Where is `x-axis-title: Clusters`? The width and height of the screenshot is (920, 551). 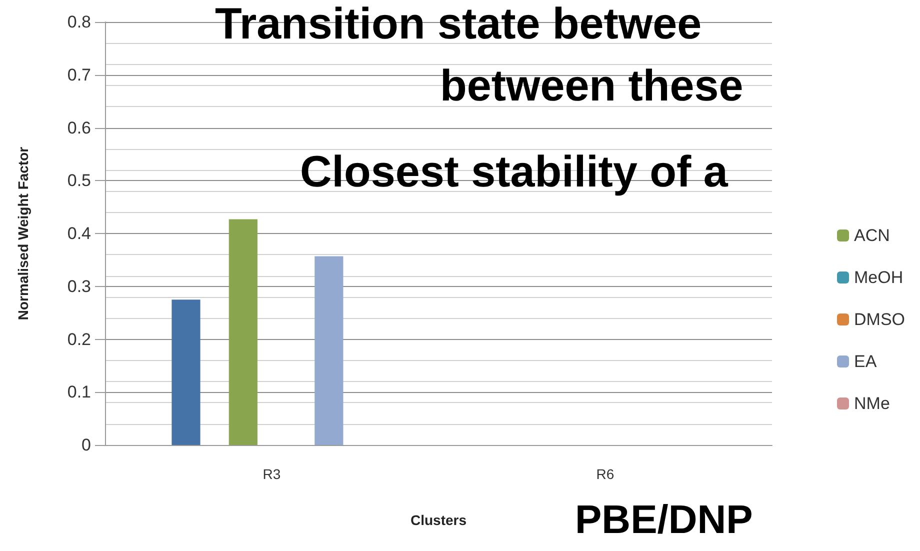 x-axis-title: Clusters is located at coordinates (438, 520).